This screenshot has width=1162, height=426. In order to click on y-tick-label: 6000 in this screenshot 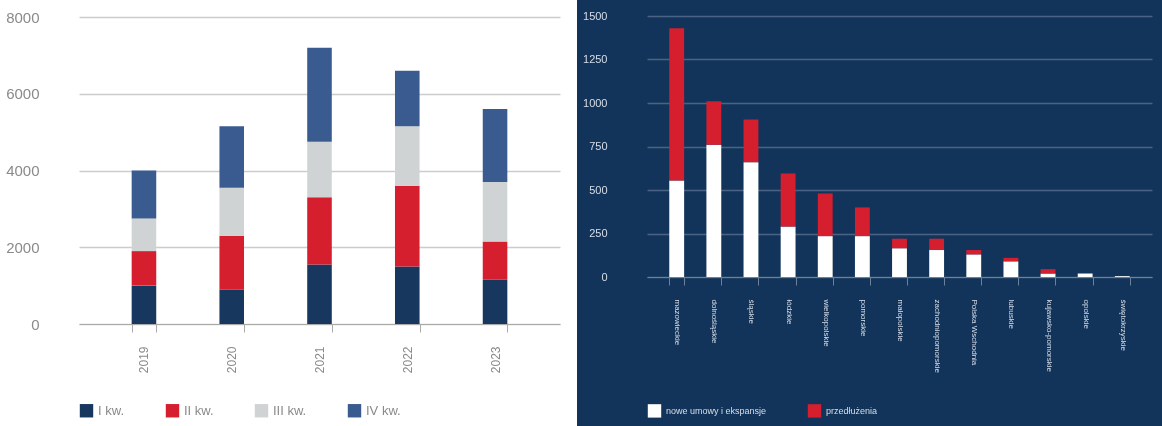, I will do `click(23, 94)`.